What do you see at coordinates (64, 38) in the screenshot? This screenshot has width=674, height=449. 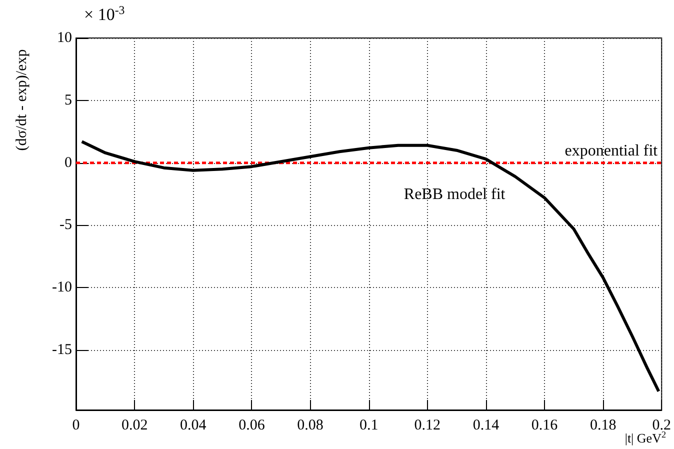 I see `y-tick-label: 10` at bounding box center [64, 38].